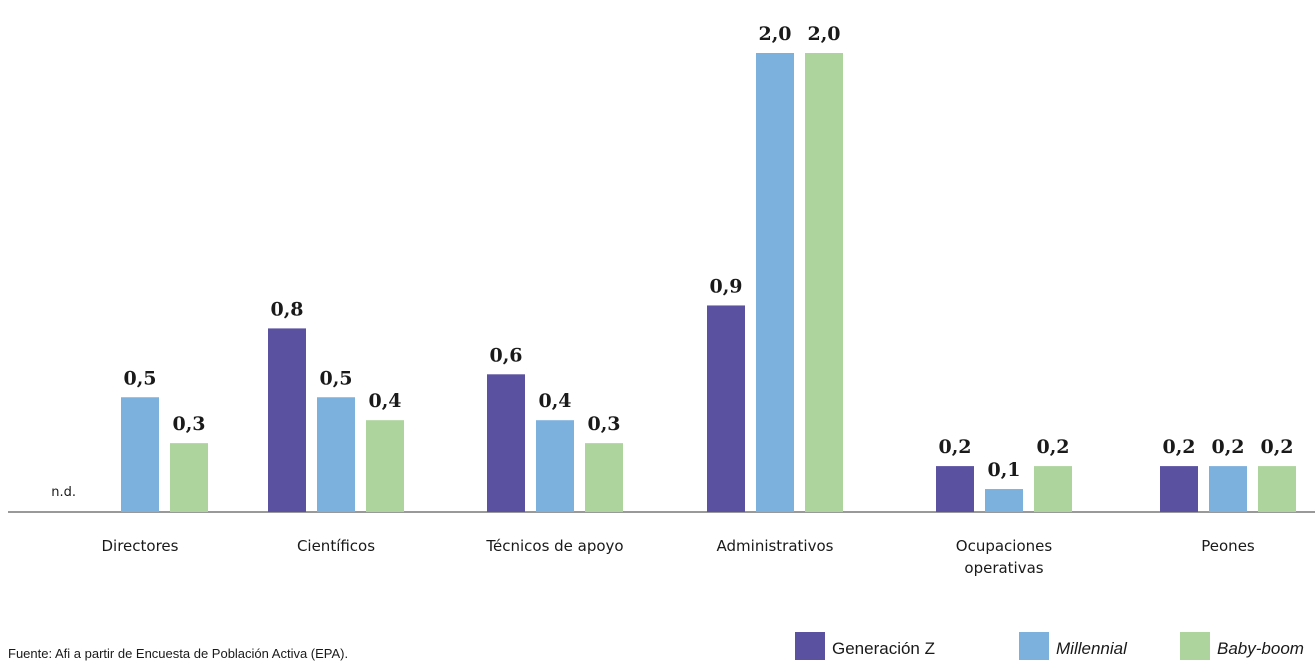 The image size is (1315, 661). I want to click on category-label: Directores, so click(140, 546).